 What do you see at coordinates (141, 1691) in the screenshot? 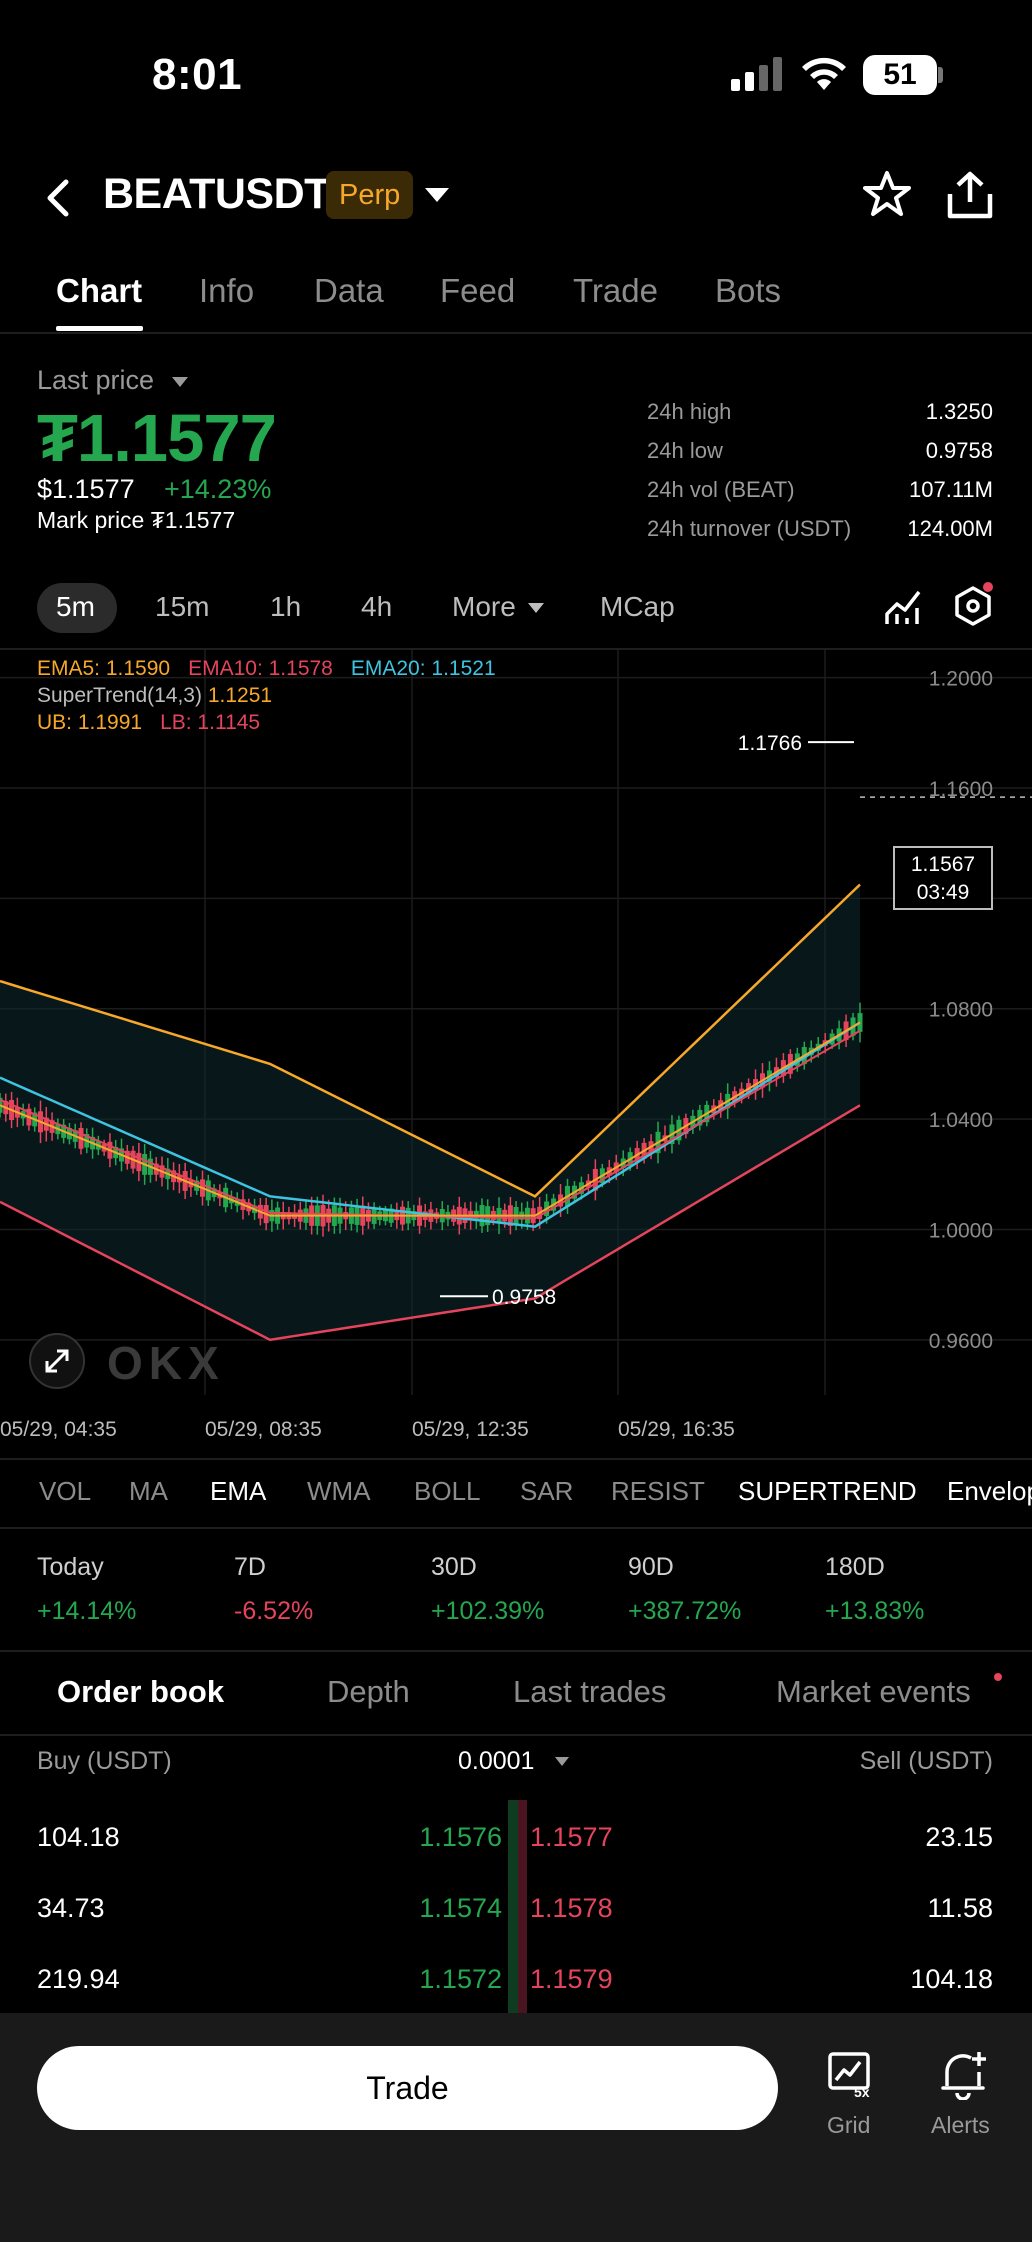
I see `tab-order-book: Order book` at bounding box center [141, 1691].